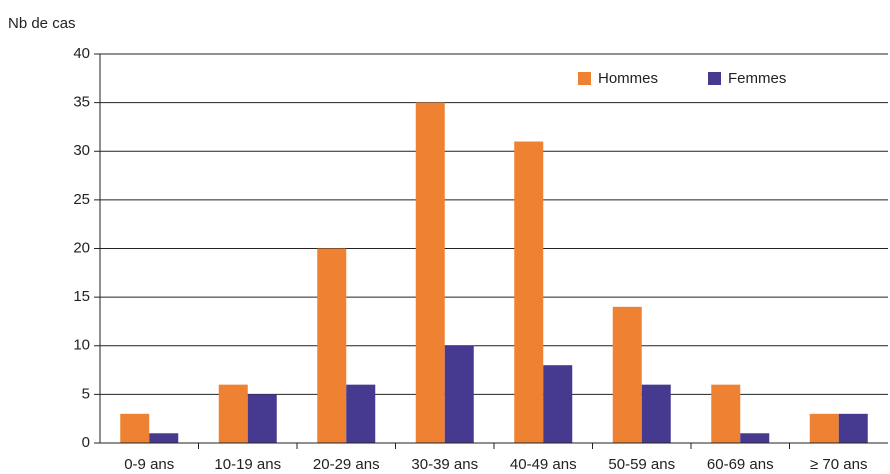  Describe the element at coordinates (838, 464) in the screenshot. I see `x-tick-label: ≥ 70 ans` at that location.